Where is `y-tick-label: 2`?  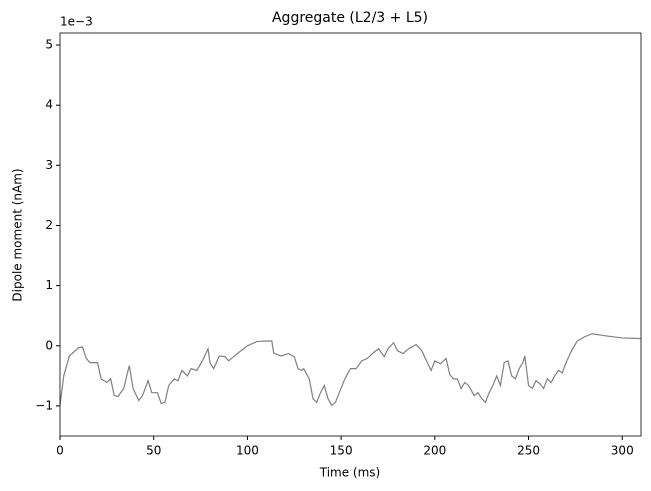
y-tick-label: 2 is located at coordinates (49, 225).